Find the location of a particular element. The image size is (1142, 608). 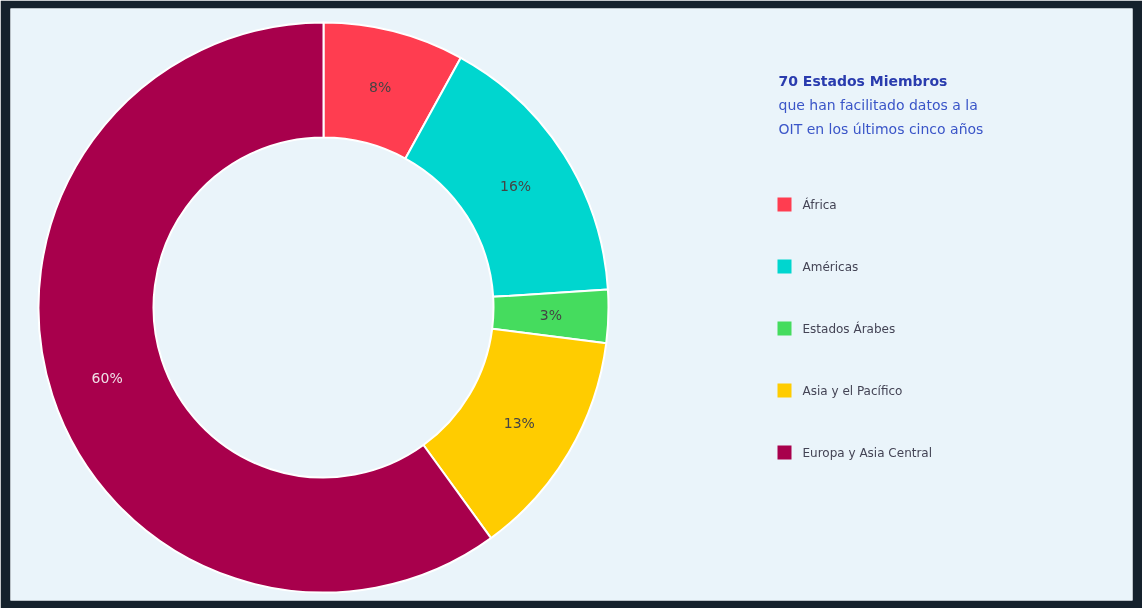

legend-label: África is located at coordinates (819, 204).